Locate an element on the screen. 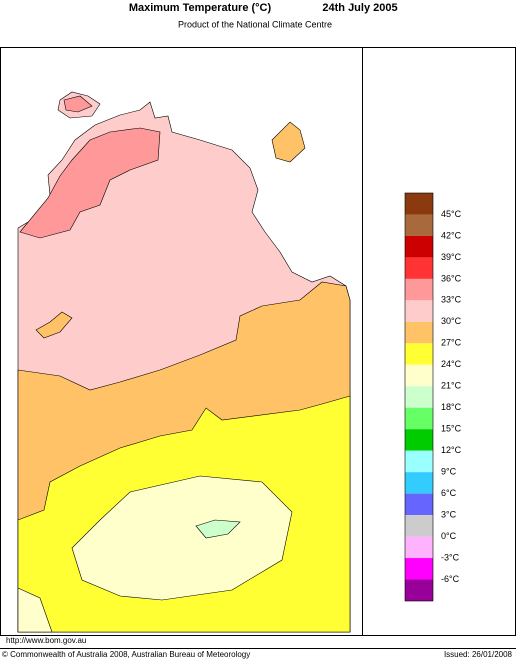  url: http://www.bom.gov.au is located at coordinates (46, 640).